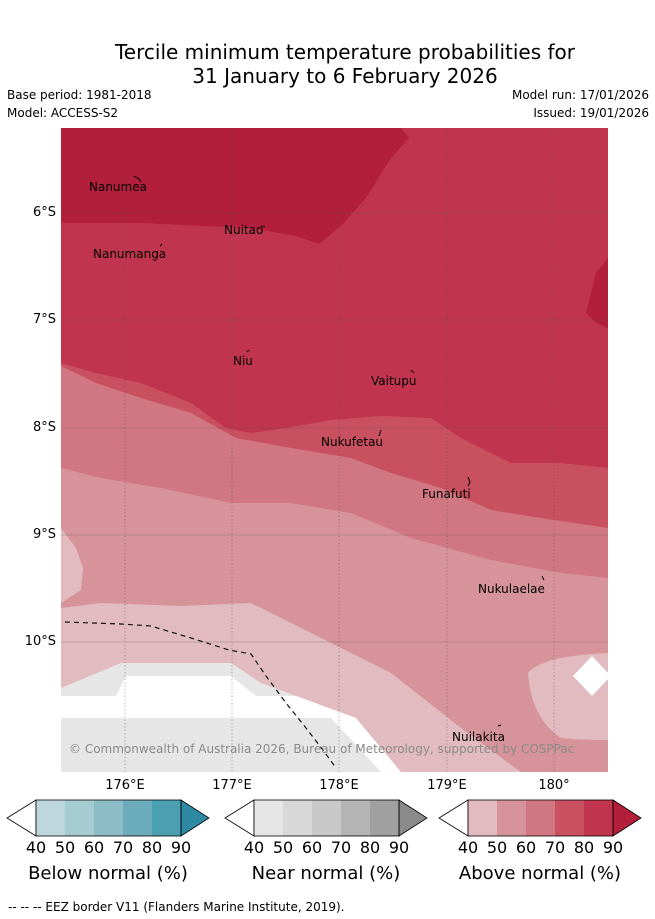 The image size is (655, 919). What do you see at coordinates (580, 95) in the screenshot?
I see `model-run: Model run: 17/01/2026` at bounding box center [580, 95].